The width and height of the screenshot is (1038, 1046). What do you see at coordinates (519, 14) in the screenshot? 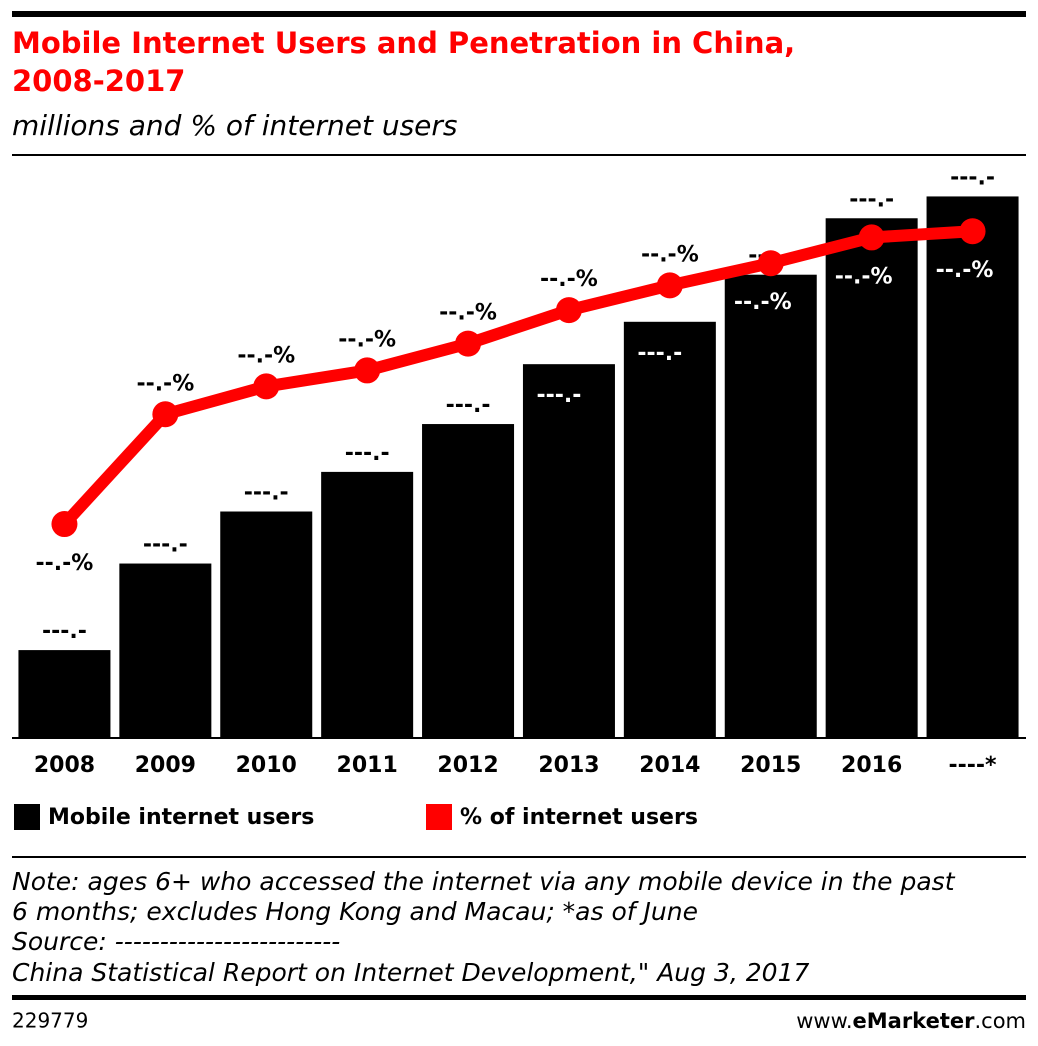
I see `top-rule` at bounding box center [519, 14].